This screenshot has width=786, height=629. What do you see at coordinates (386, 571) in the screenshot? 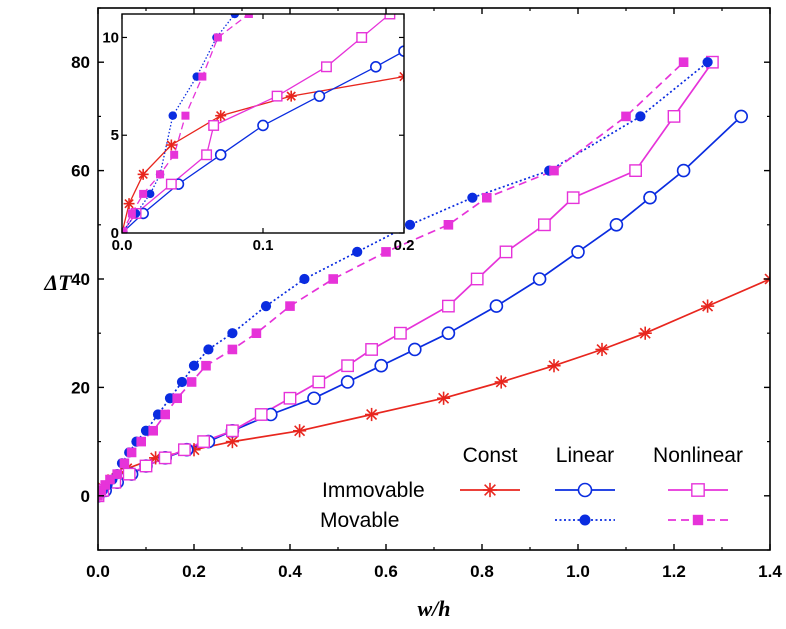
I see `x-tick-label: 0.6` at bounding box center [386, 571].